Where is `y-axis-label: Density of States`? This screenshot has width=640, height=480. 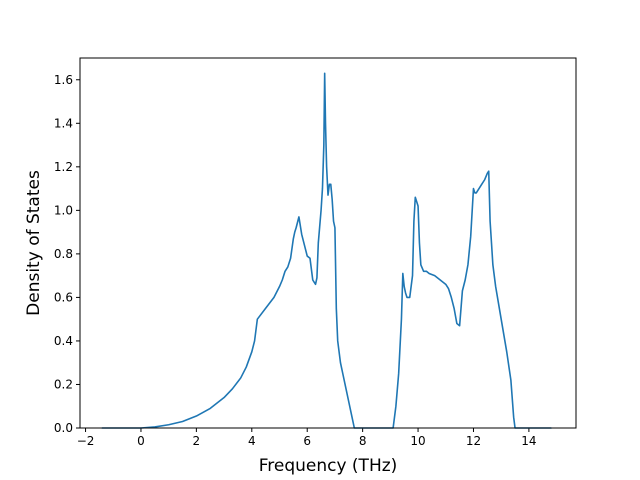
y-axis-label: Density of States is located at coordinates (34, 243).